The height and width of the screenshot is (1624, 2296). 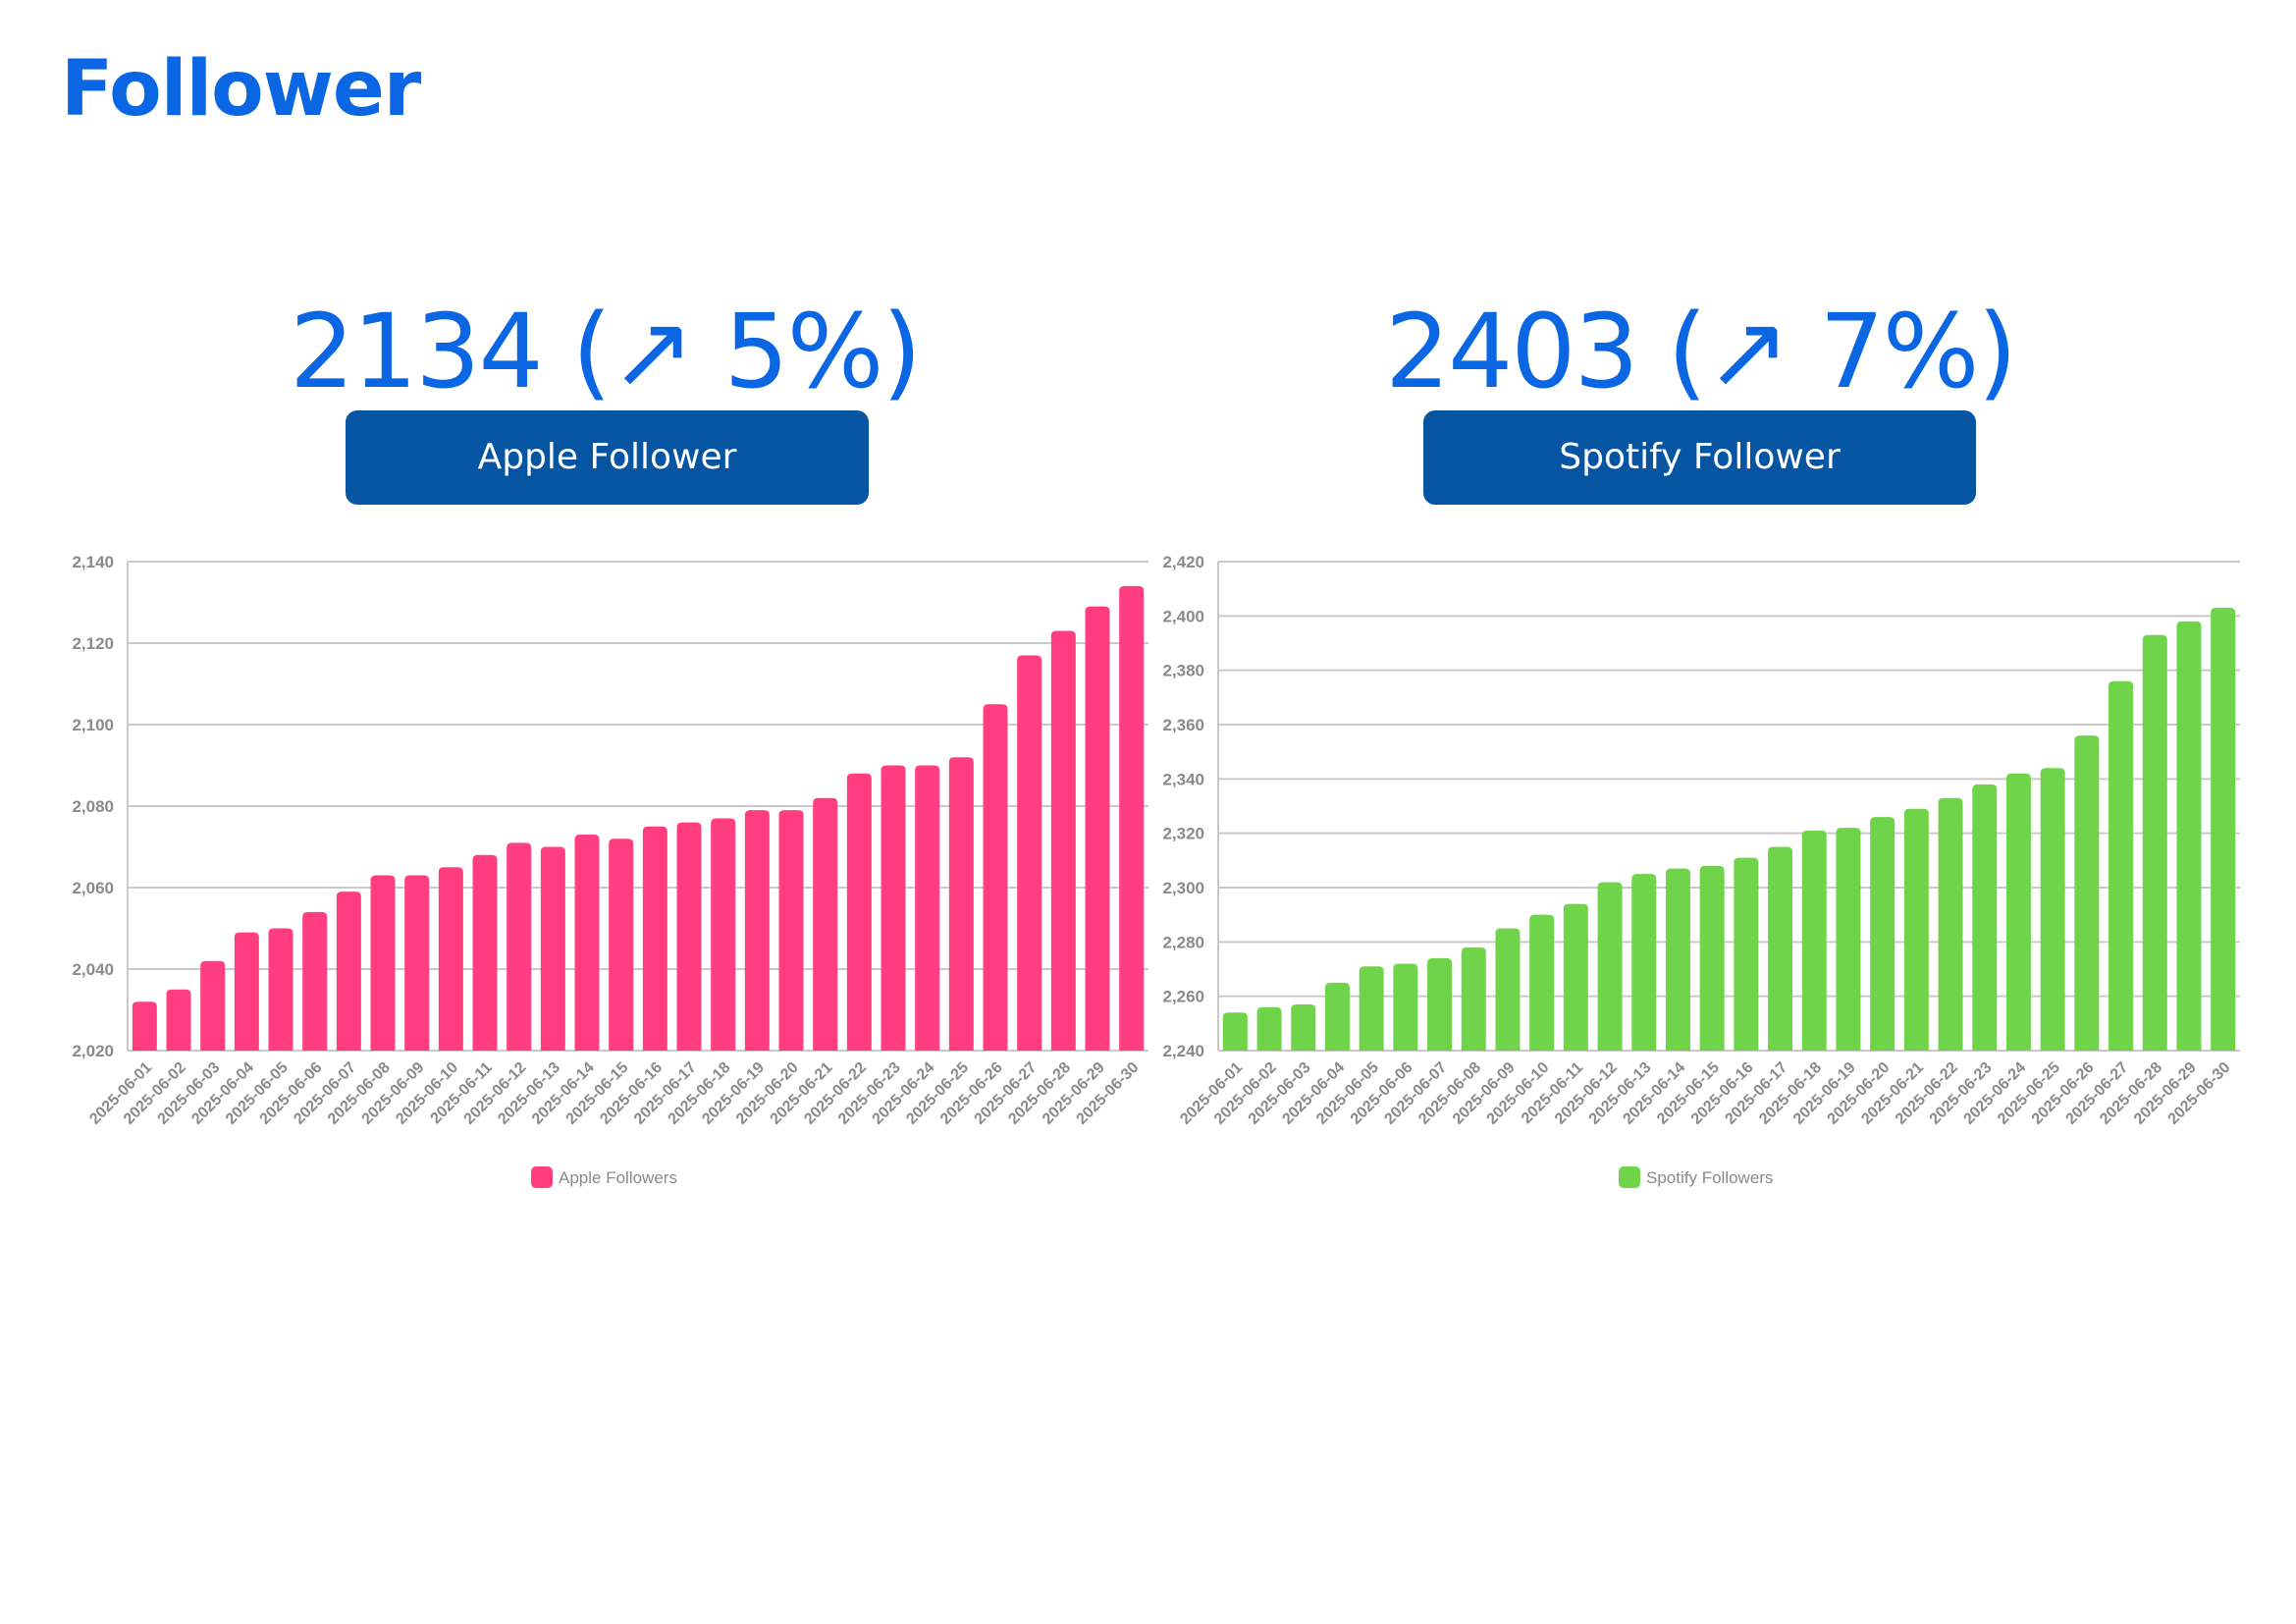 What do you see at coordinates (93, 562) in the screenshot?
I see `apple-y-tick-label: 2,140` at bounding box center [93, 562].